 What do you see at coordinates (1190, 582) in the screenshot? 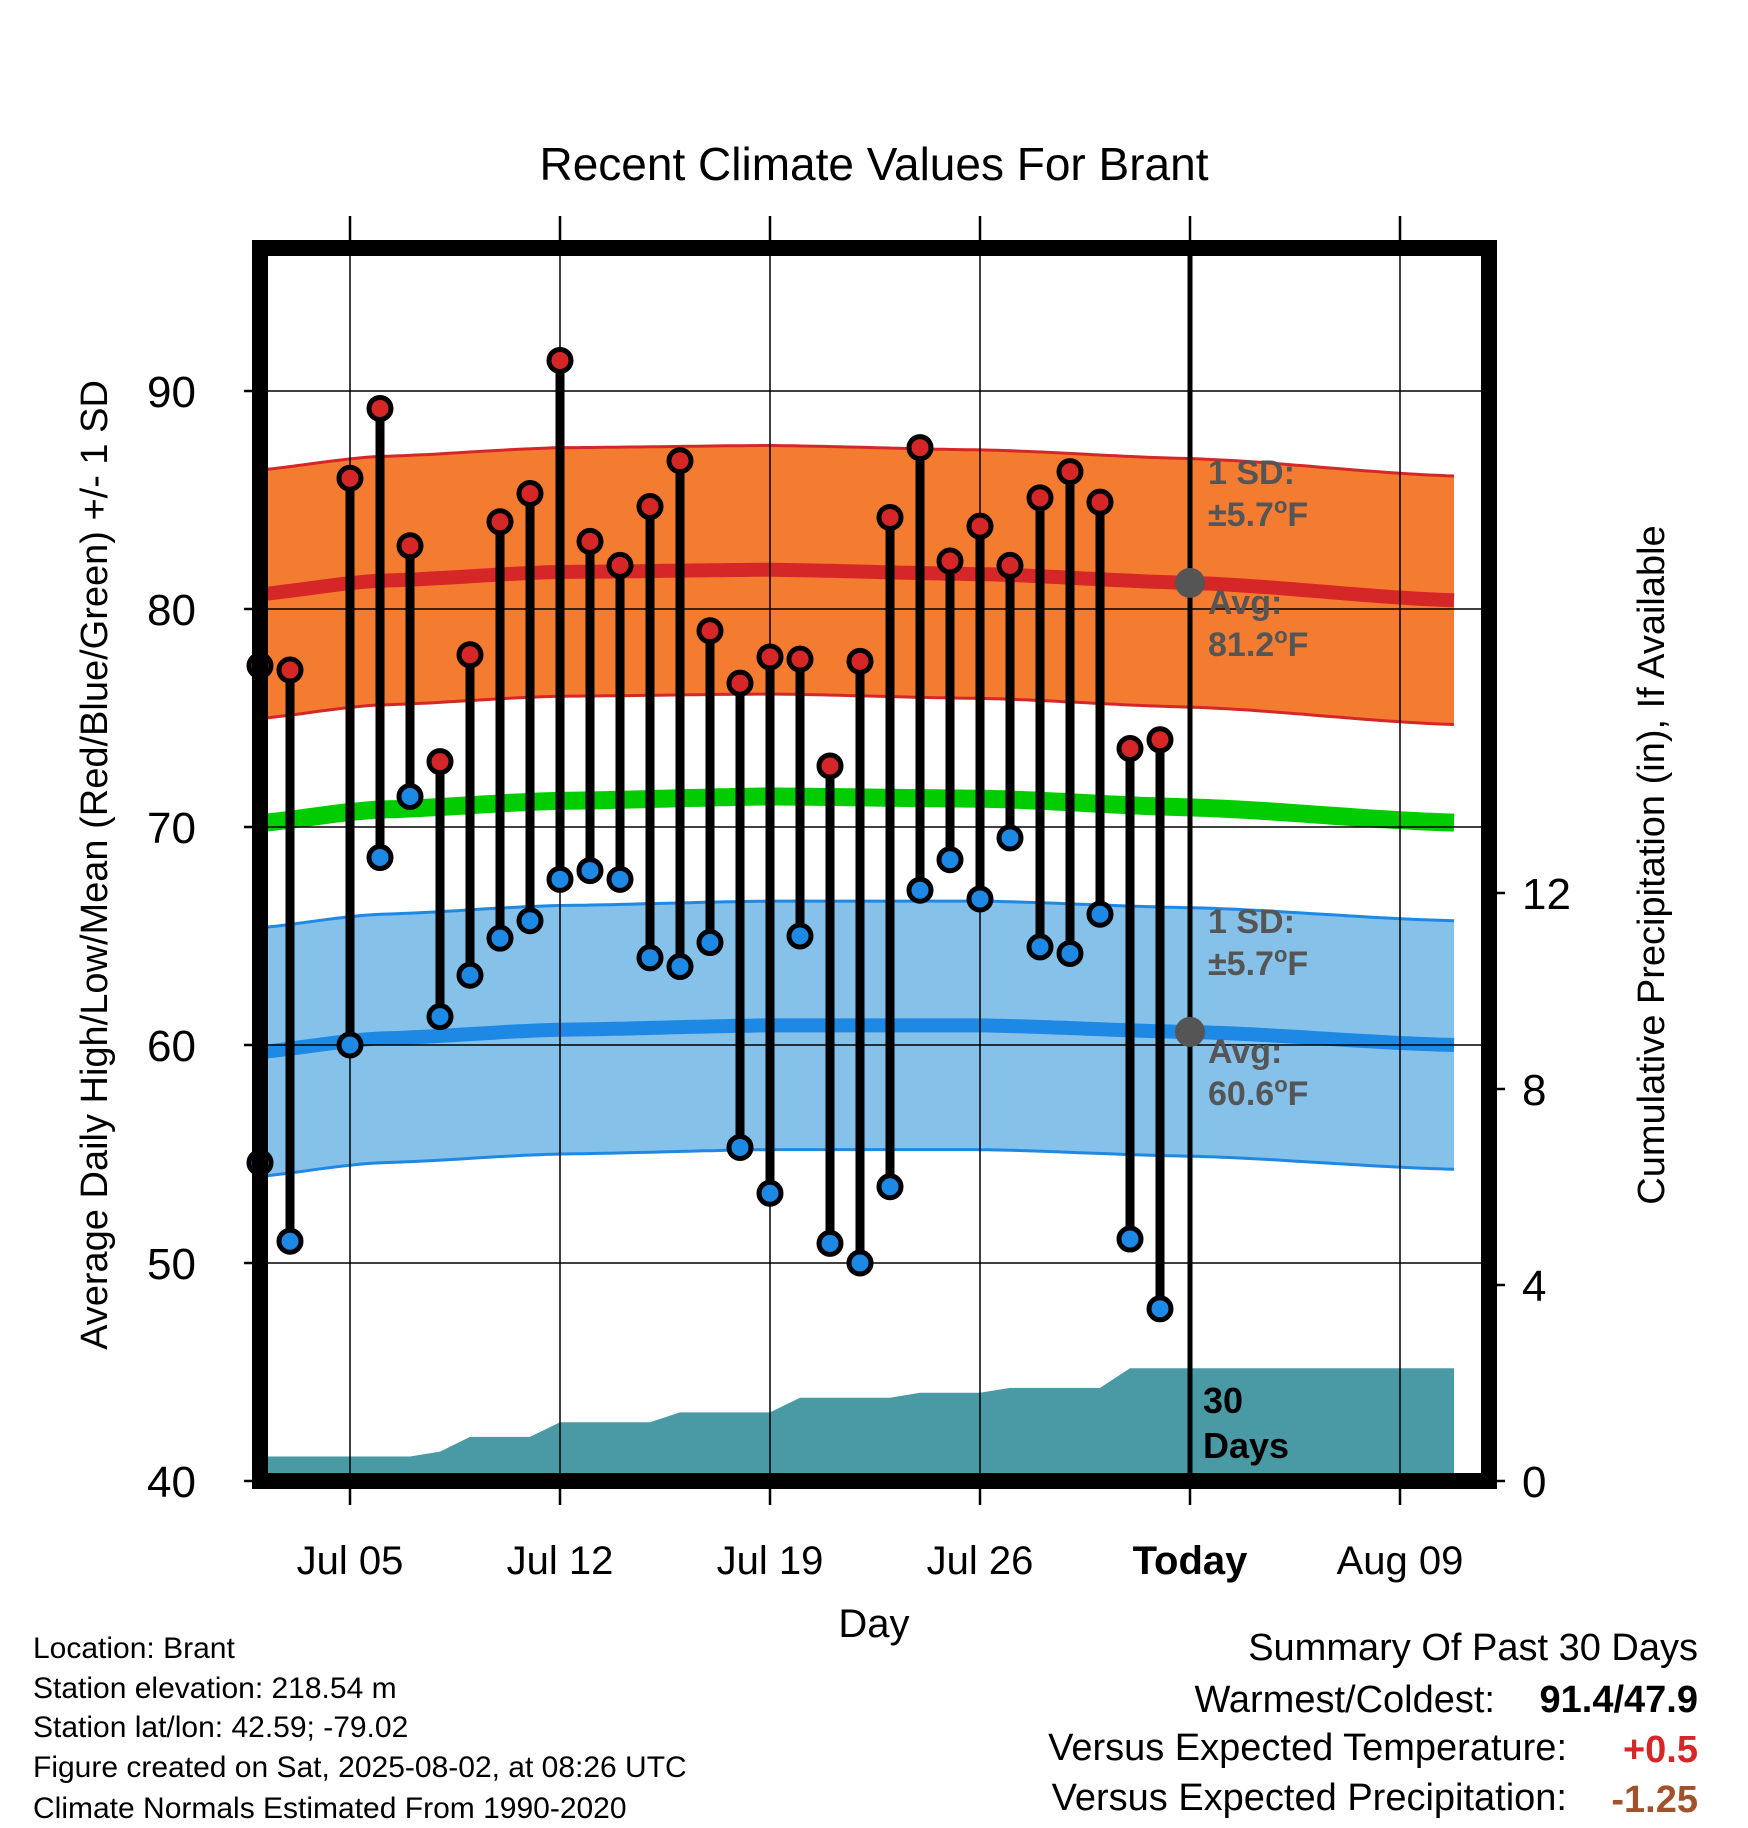
I see `today-high-avg-dot` at bounding box center [1190, 582].